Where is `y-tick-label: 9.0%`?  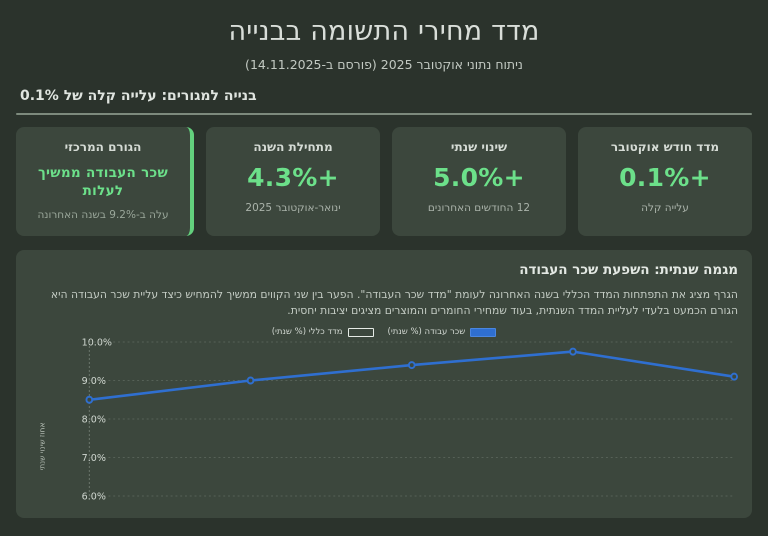 y-tick-label: 9.0% is located at coordinates (94, 381).